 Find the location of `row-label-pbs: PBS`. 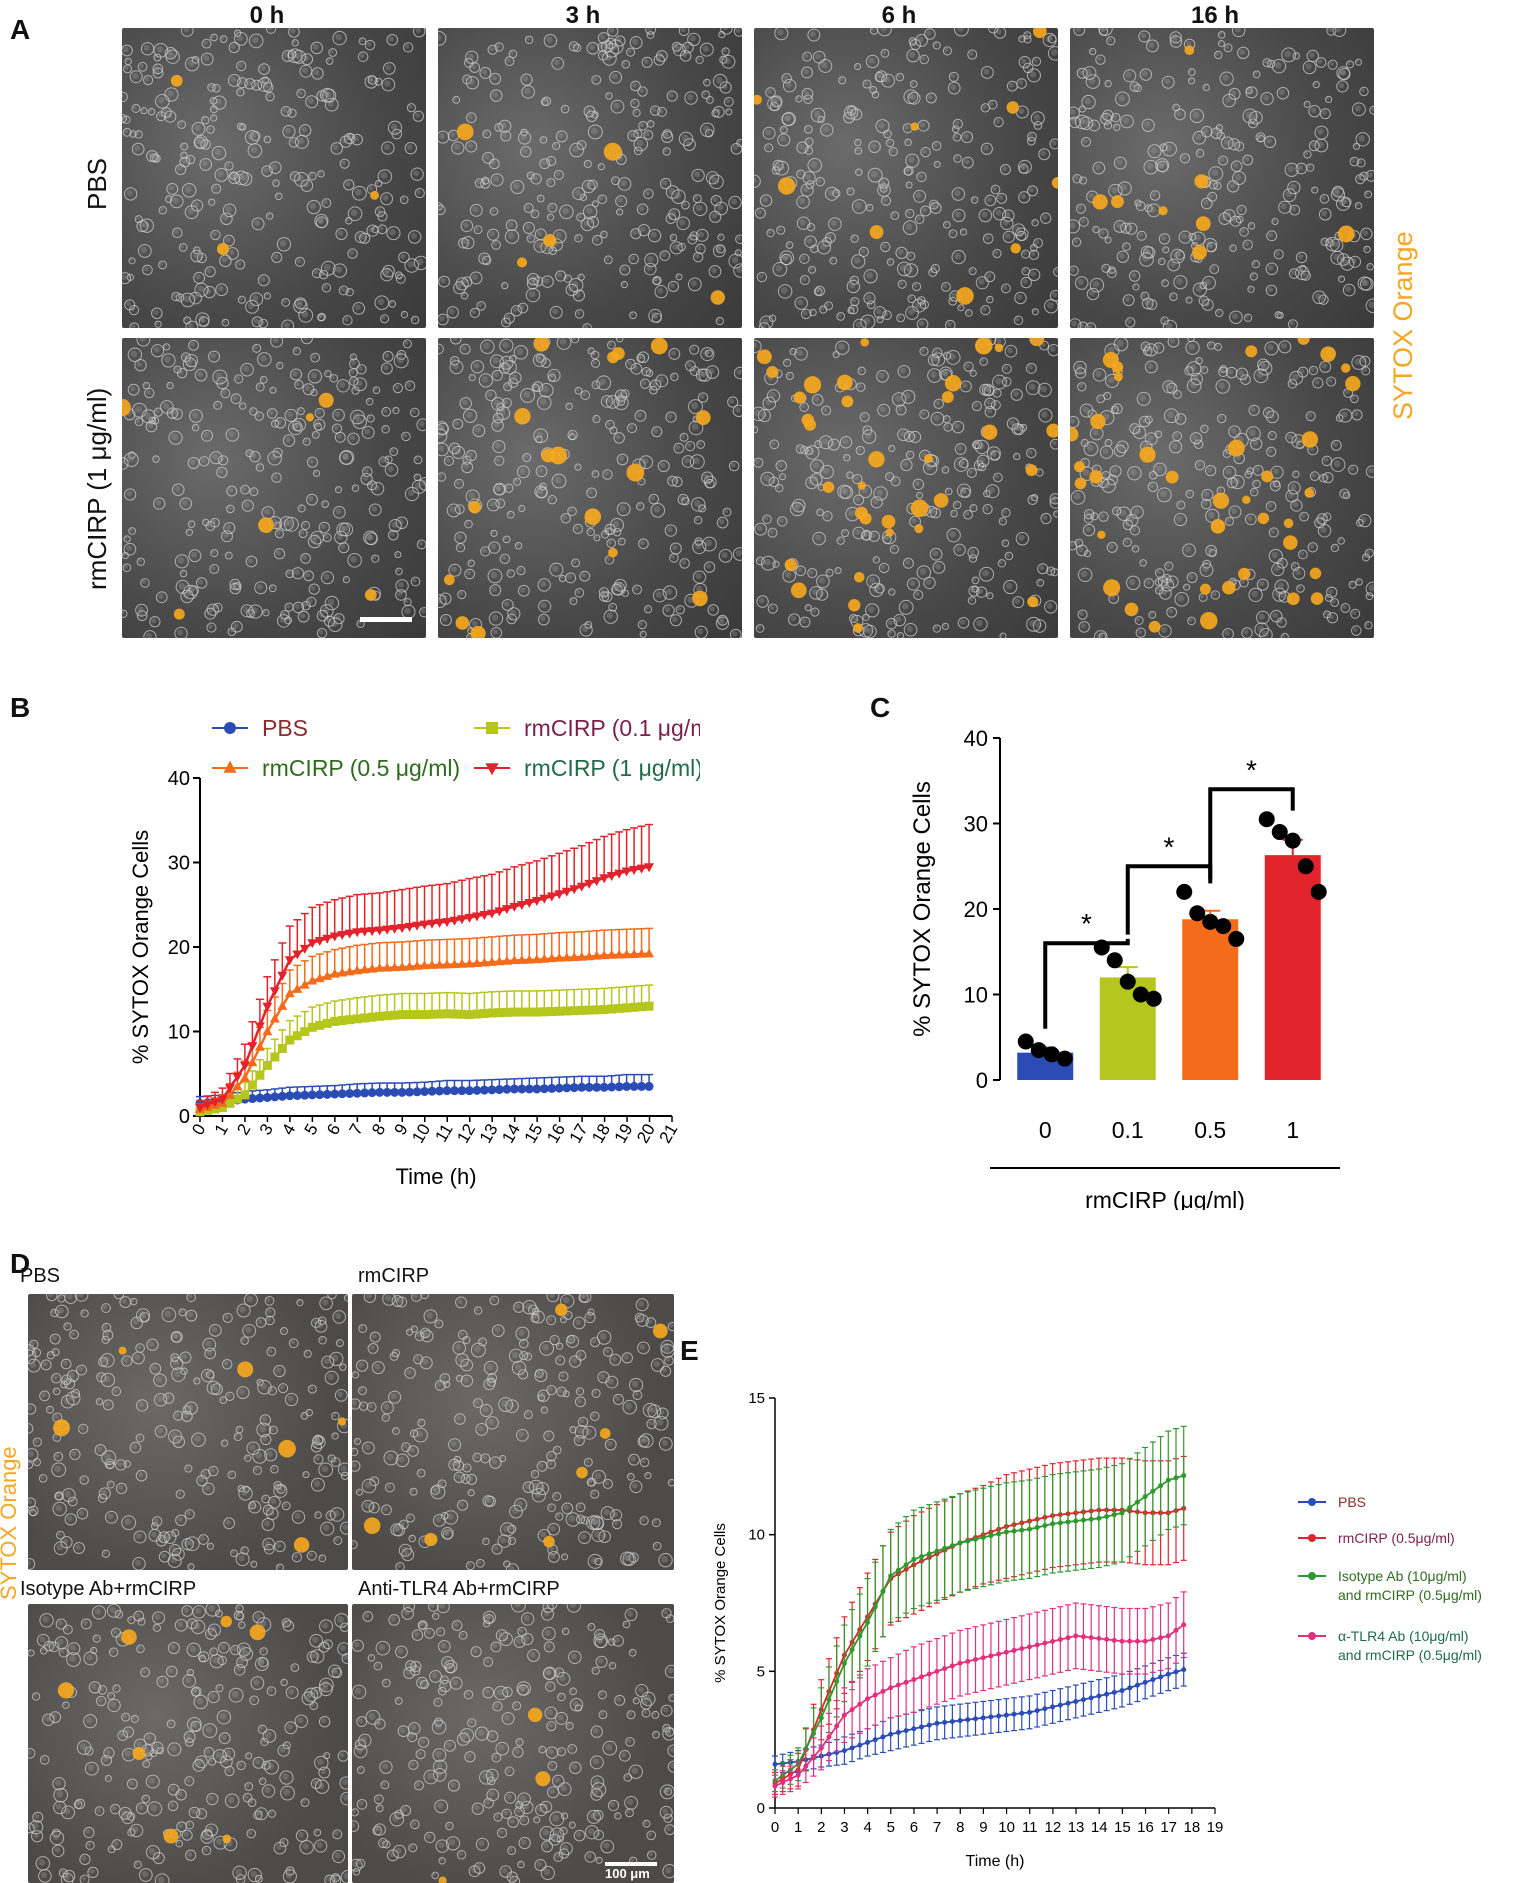

row-label-pbs: PBS is located at coordinates (97, 183).